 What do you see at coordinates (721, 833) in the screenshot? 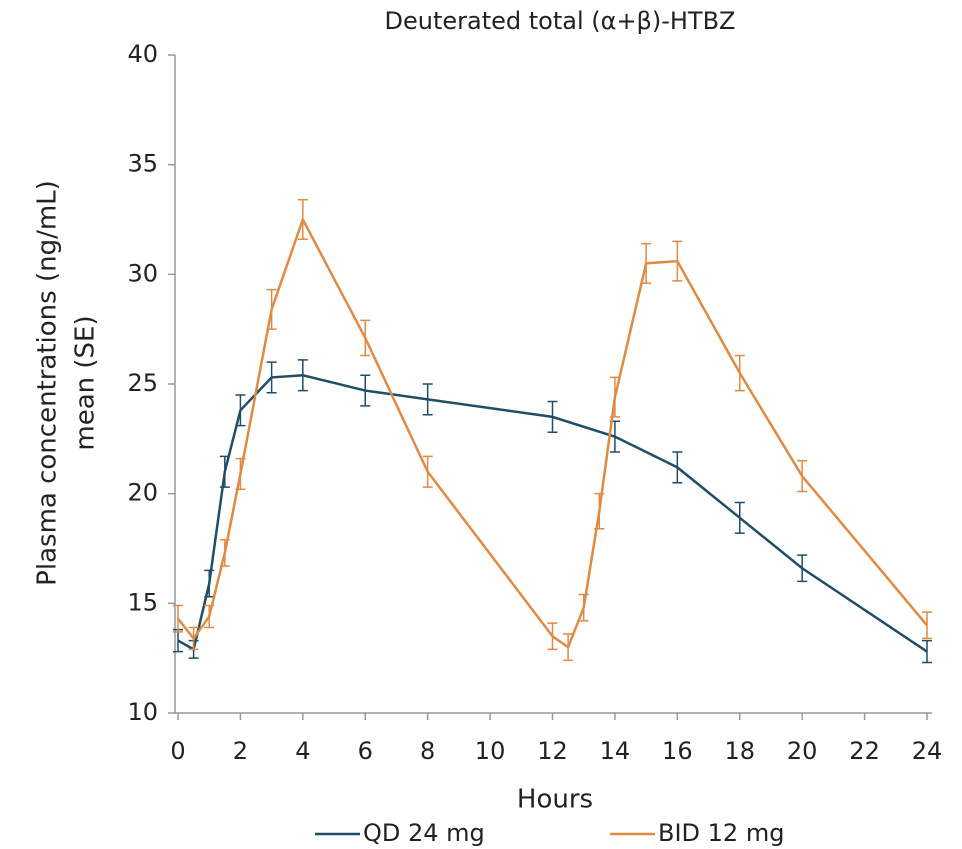
I see `legend-label: BID 12 mg` at bounding box center [721, 833].